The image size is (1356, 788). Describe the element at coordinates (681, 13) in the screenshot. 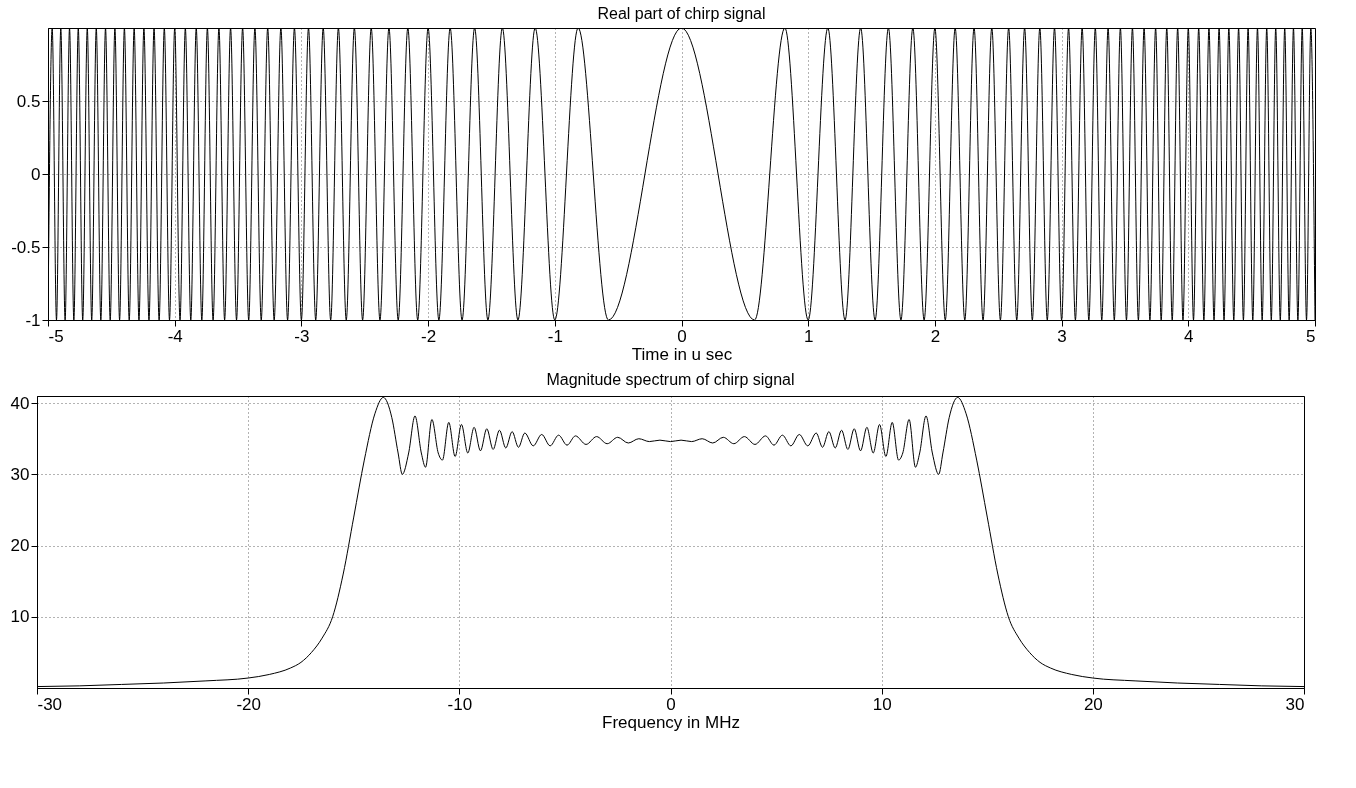

I see `chart-title: Real part of chirp signal` at that location.